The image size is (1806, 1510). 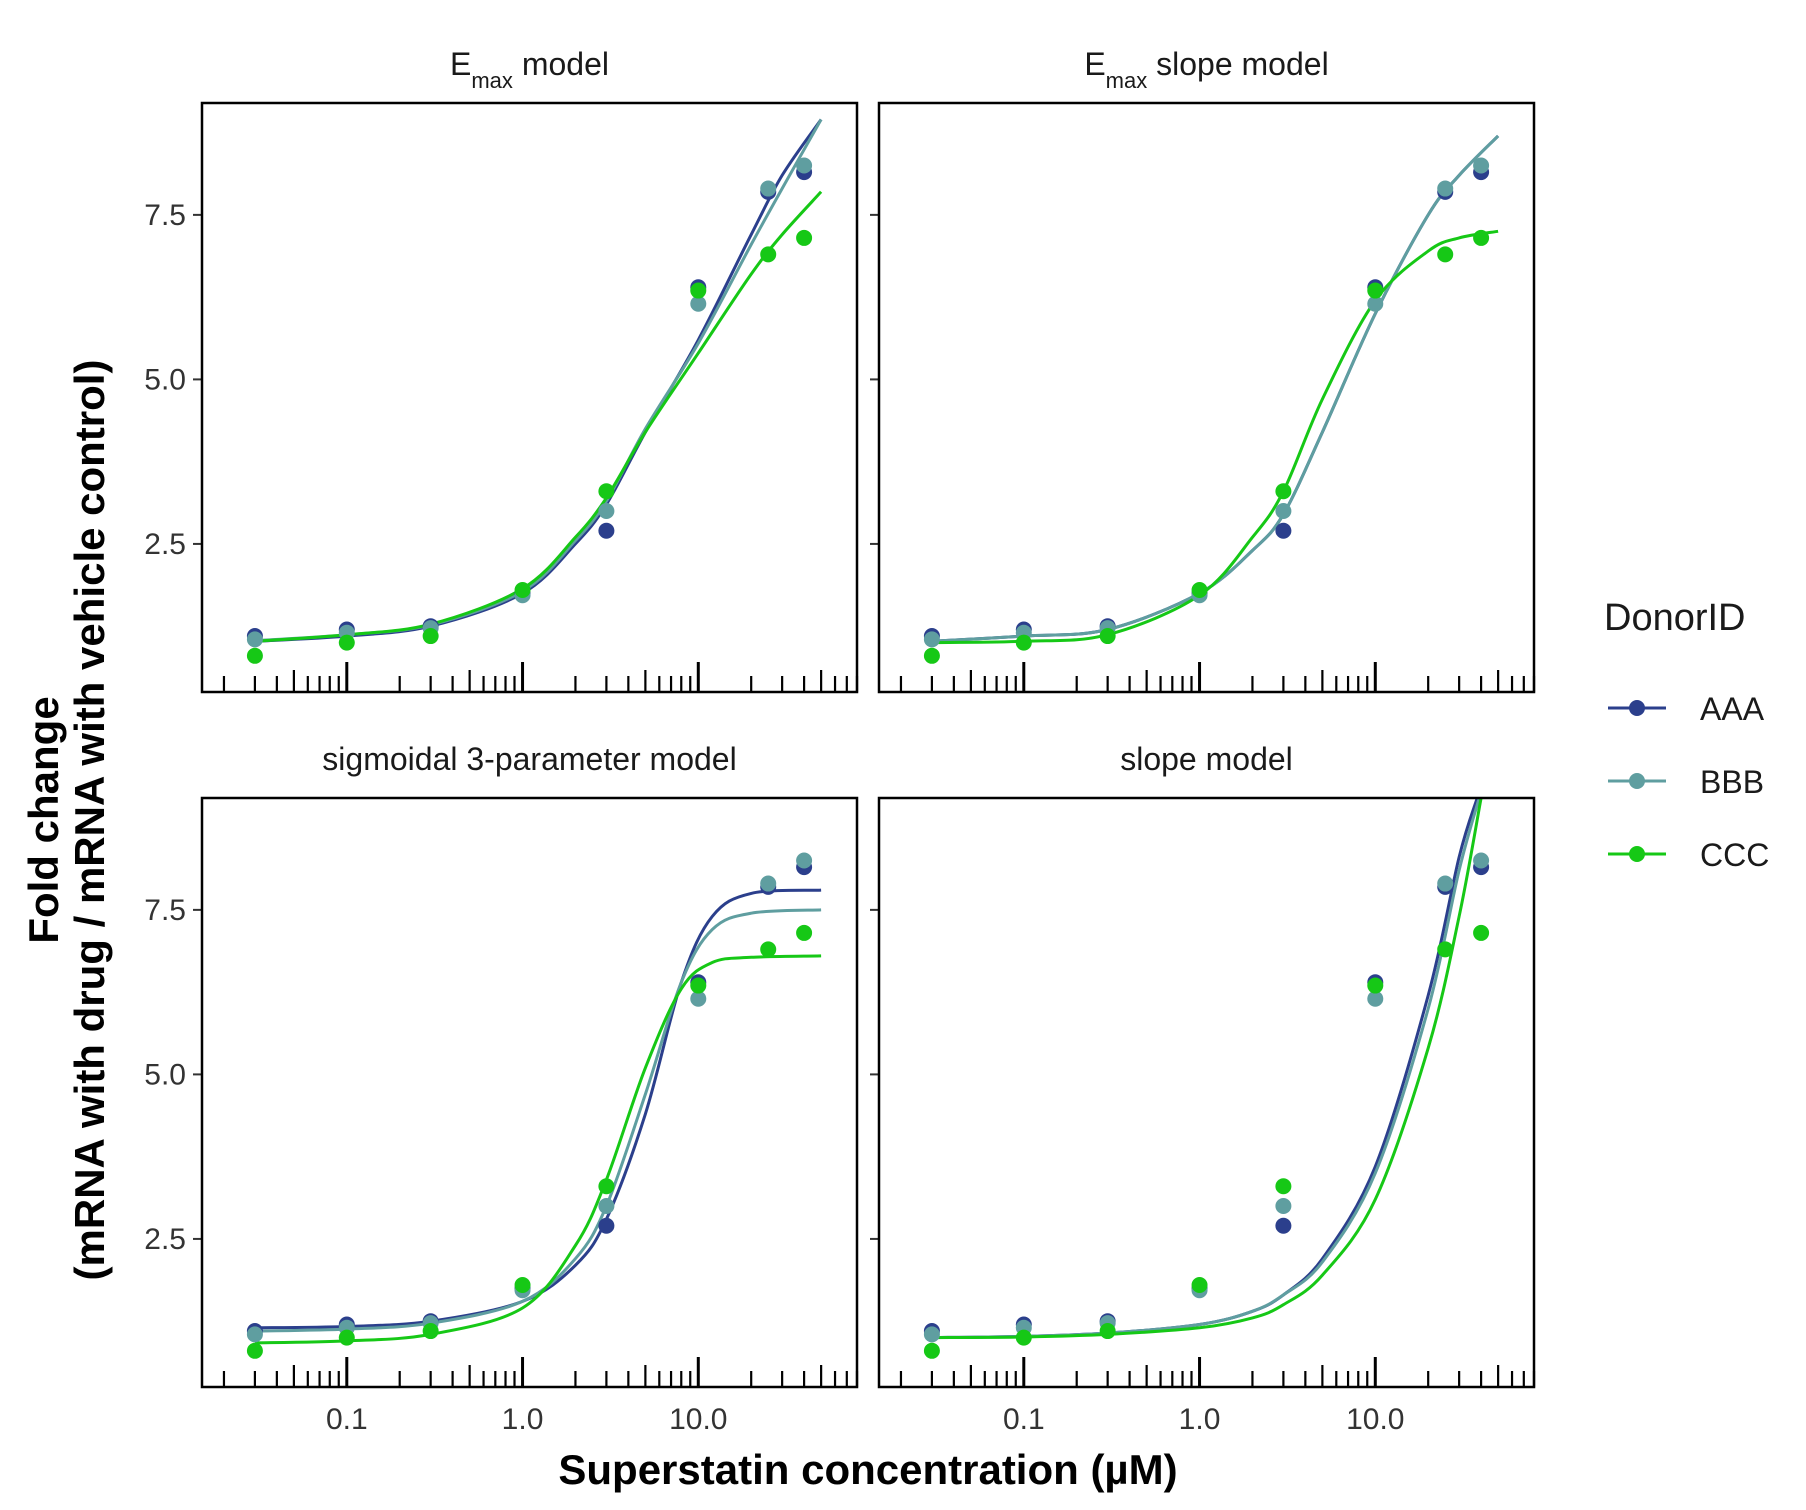 What do you see at coordinates (867, 1469) in the screenshot?
I see `x-axis-title: Superstatin concentration (µM)` at bounding box center [867, 1469].